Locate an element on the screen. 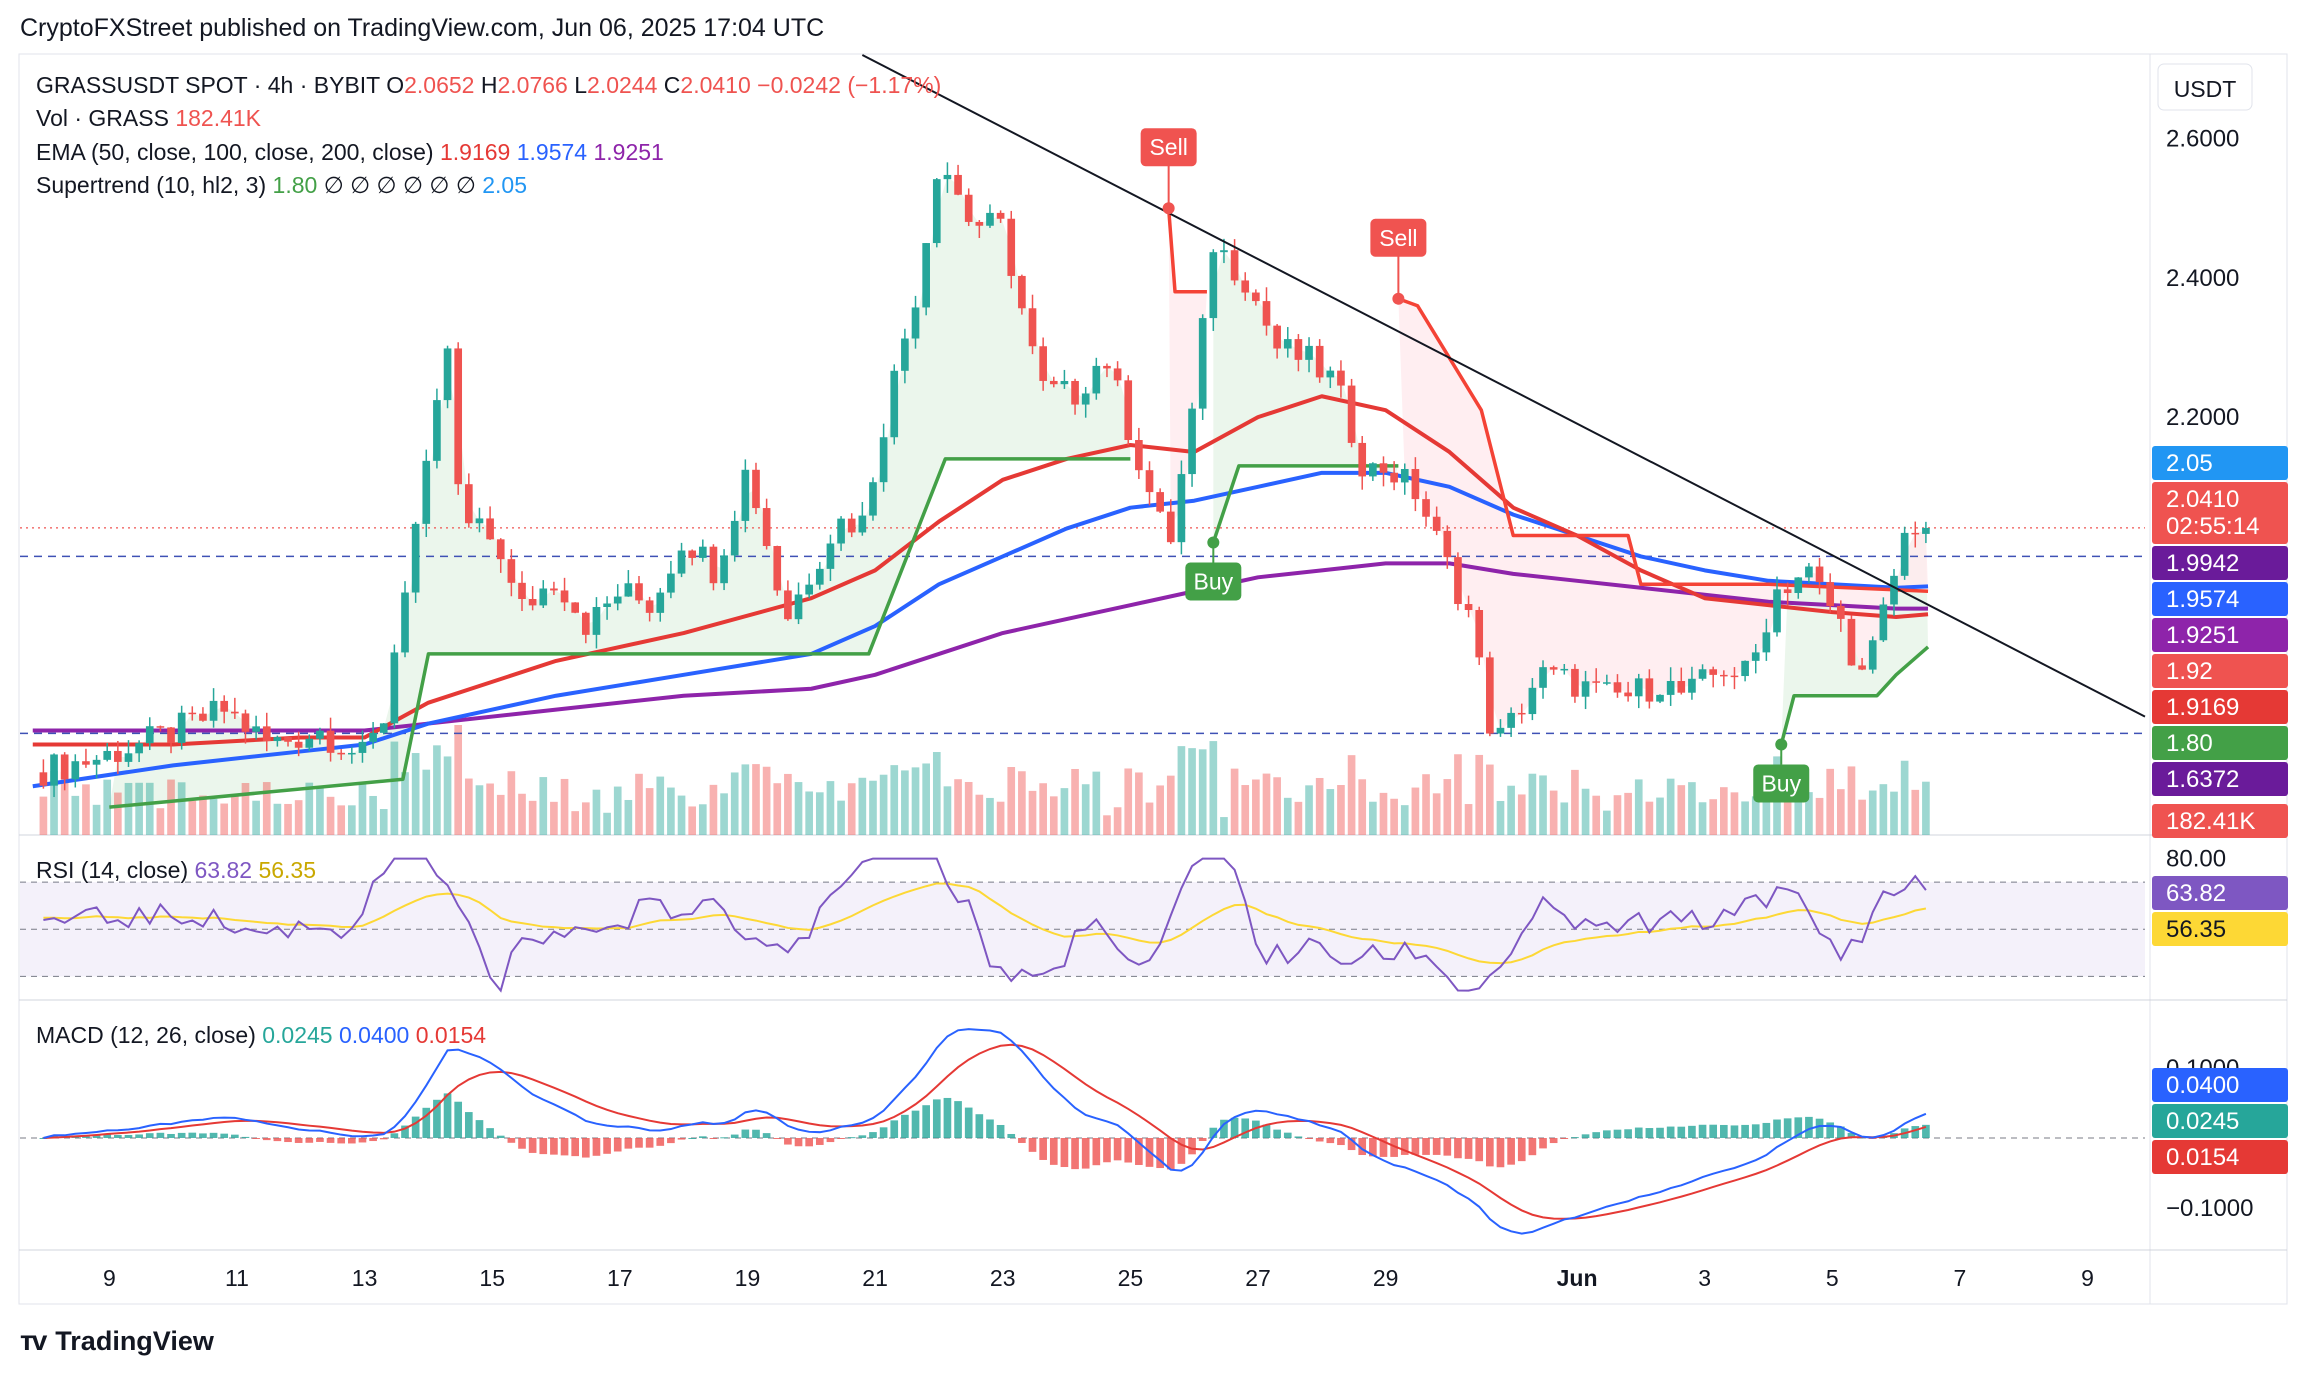 This screenshot has height=1374, width=2308. tradingview-logo-icon: ᴛᴠ is located at coordinates (33, 1340).